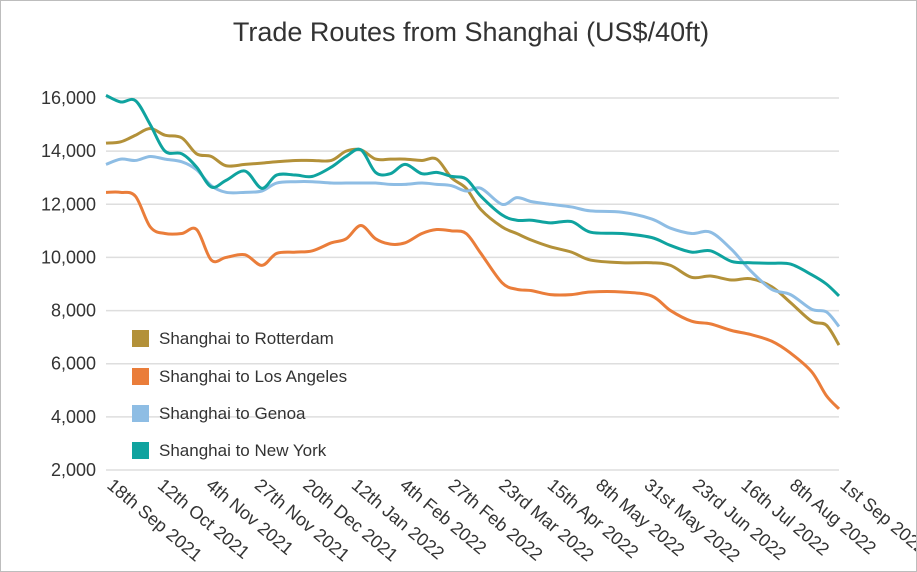 This screenshot has width=917, height=572. Describe the element at coordinates (253, 376) in the screenshot. I see `legend-label: Shanghai to Los Angeles` at that location.